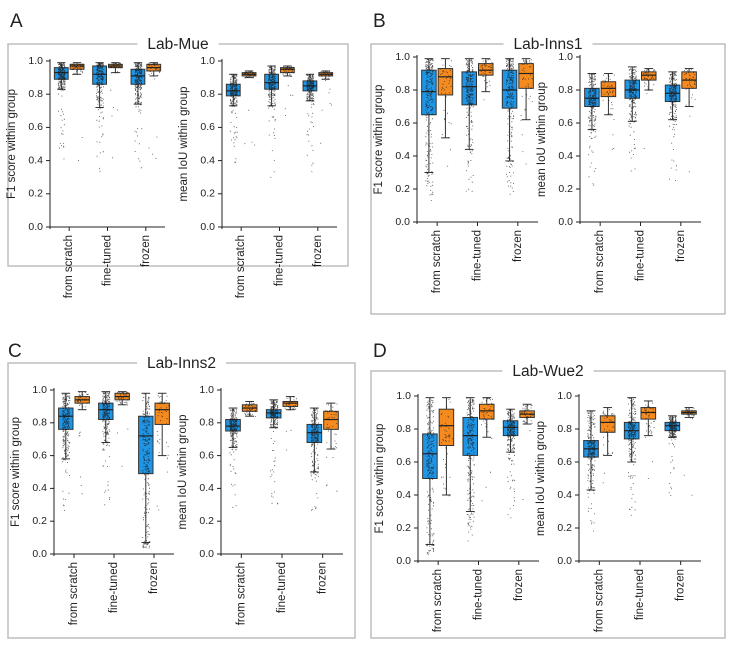 The width and height of the screenshot is (734, 655). I want to click on panel-letter: C, so click(15, 351).